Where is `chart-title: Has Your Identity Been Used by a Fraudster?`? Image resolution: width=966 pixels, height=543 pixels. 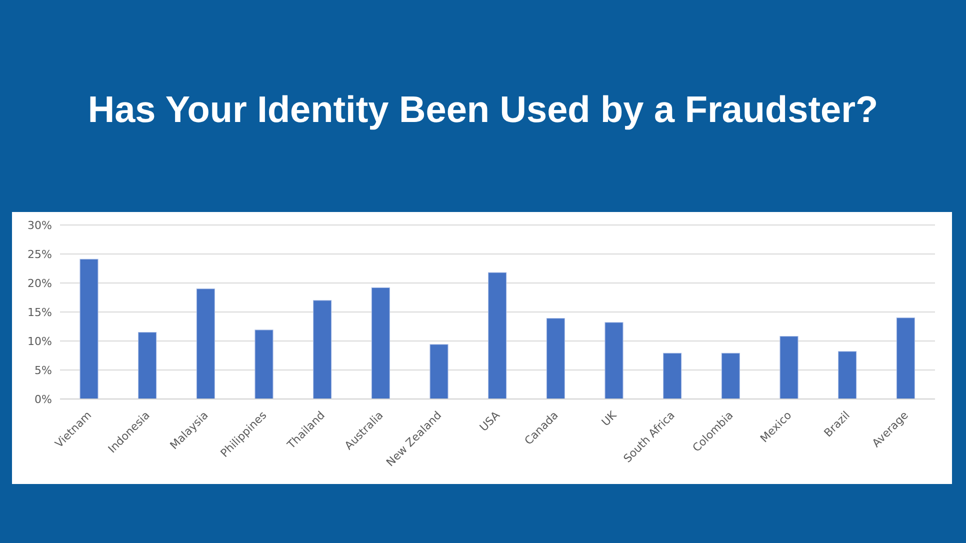
chart-title: Has Your Identity Been Used by a Fraudster? is located at coordinates (483, 110).